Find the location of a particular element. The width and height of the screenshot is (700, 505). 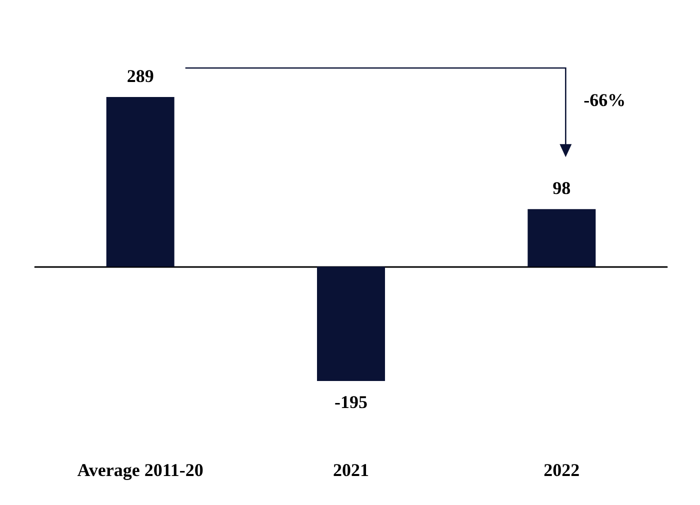

data-label: 98 is located at coordinates (561, 188).